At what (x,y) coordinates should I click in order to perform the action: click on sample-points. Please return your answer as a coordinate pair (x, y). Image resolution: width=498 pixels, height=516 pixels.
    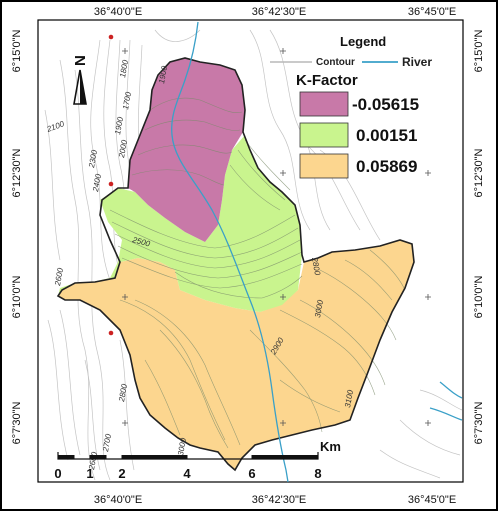
    Looking at the image, I should click on (111, 185).